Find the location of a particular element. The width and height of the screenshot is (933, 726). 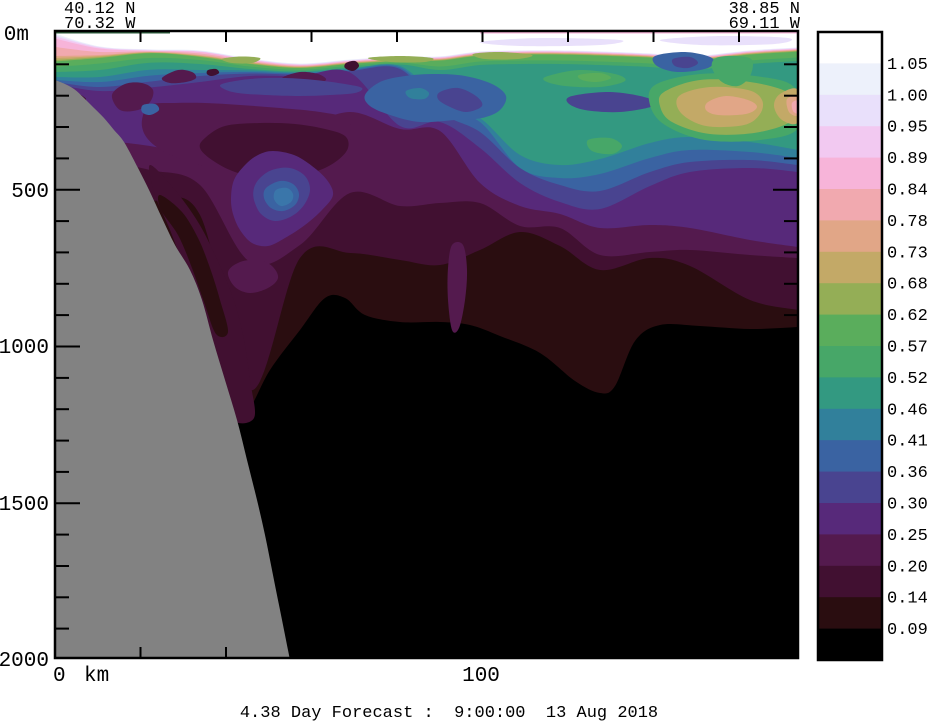

svg-text: 1000 is located at coordinates (24, 348).